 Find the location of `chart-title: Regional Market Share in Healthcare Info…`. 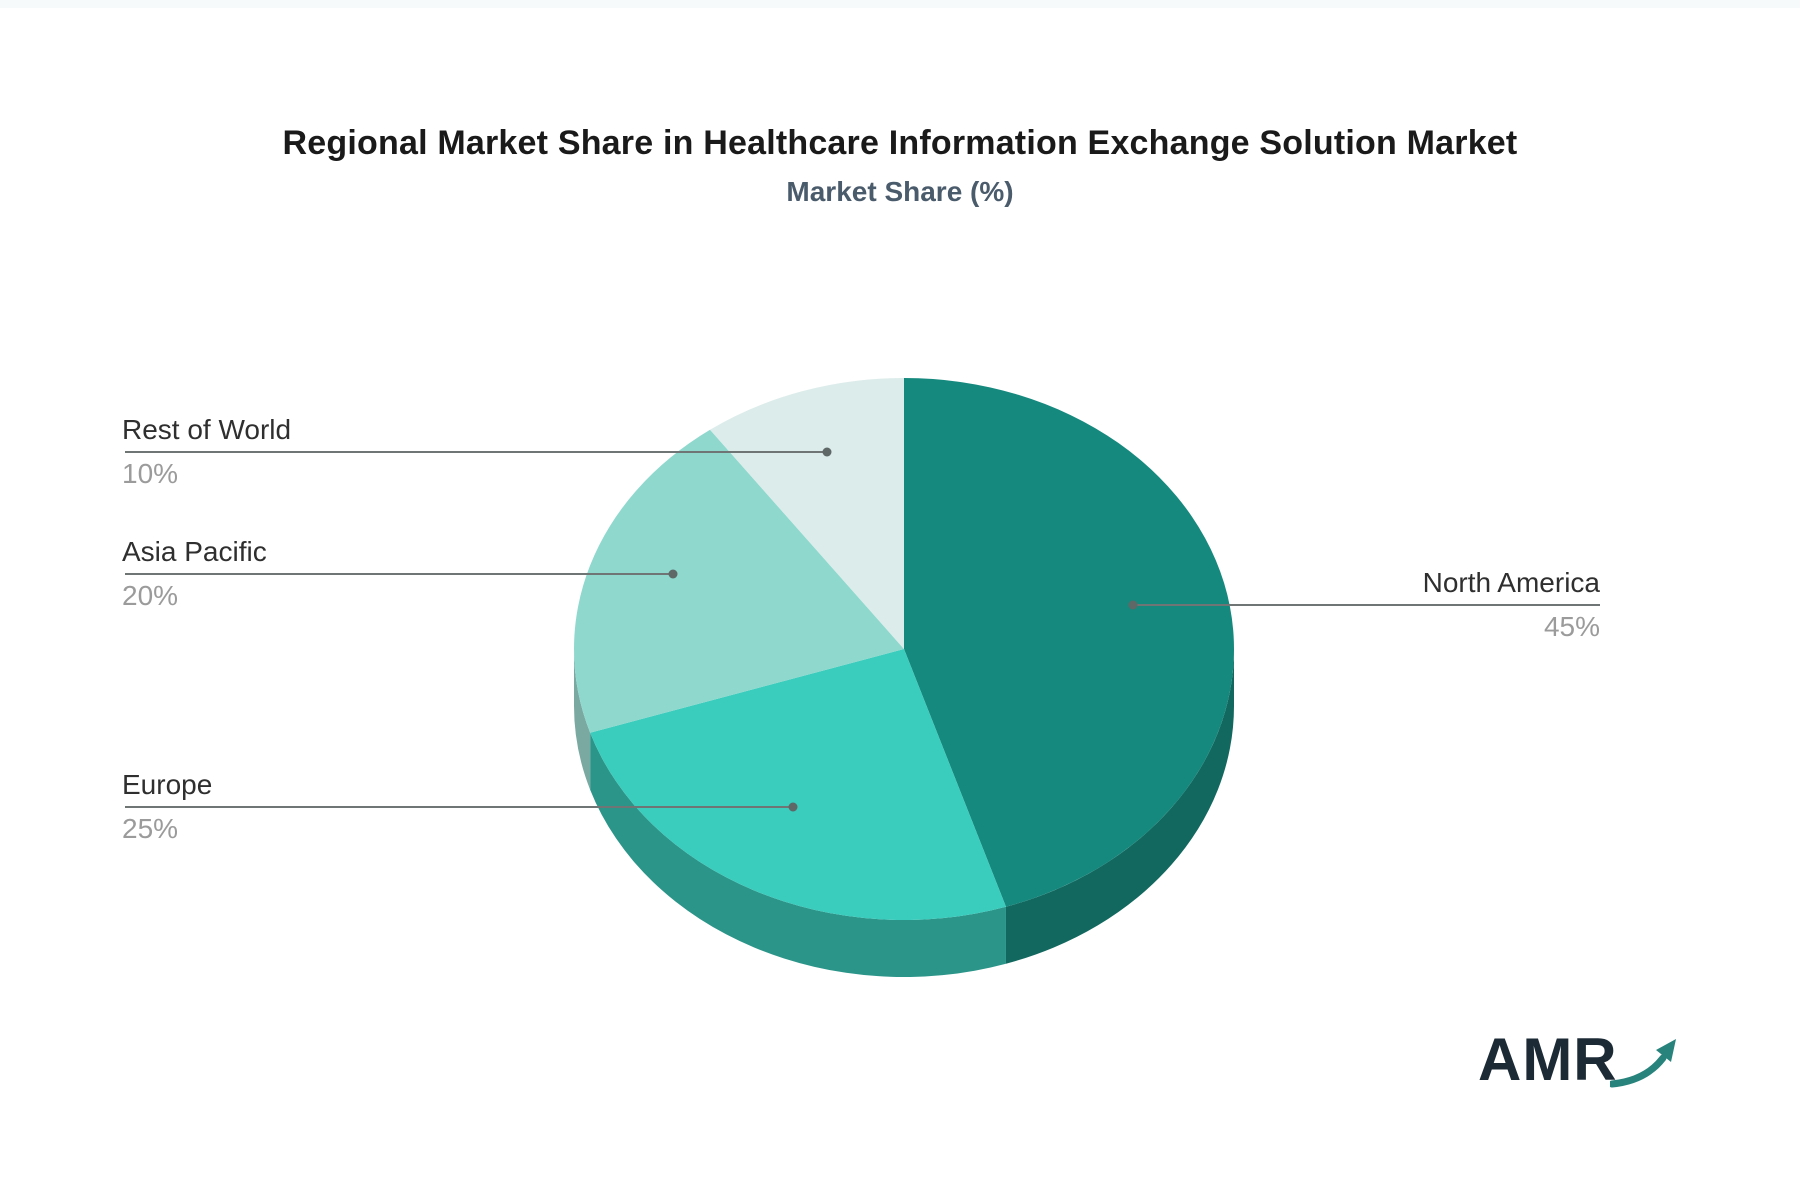

chart-title: Regional Market Share in Healthcare Info… is located at coordinates (900, 143).